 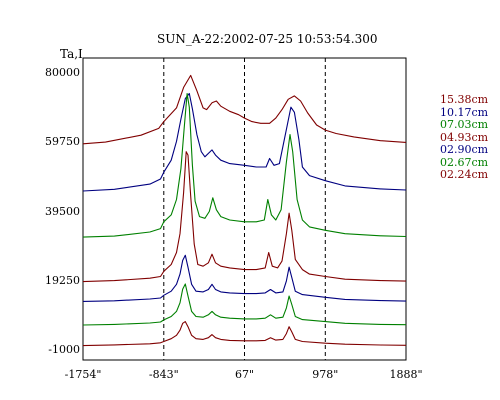 What do you see at coordinates (62, 211) in the screenshot?
I see `y-tick-label: 39500` at bounding box center [62, 211].